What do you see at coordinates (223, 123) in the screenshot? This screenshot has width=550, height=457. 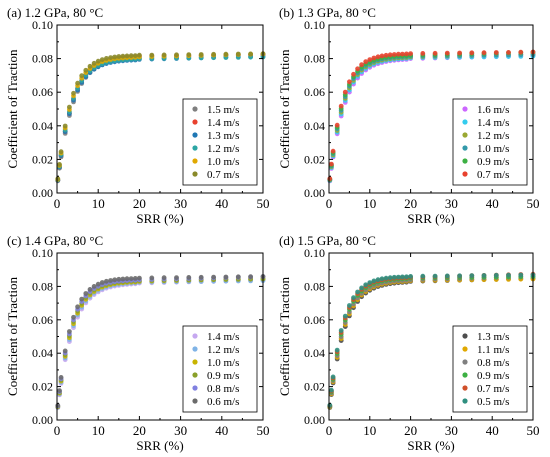 I see `legend-label: 1.4 m/s` at bounding box center [223, 123].